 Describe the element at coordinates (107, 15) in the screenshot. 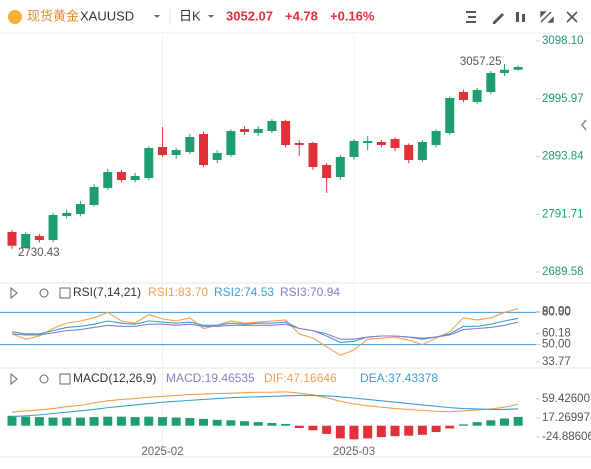

I see `symbol: XAUUSD` at that location.